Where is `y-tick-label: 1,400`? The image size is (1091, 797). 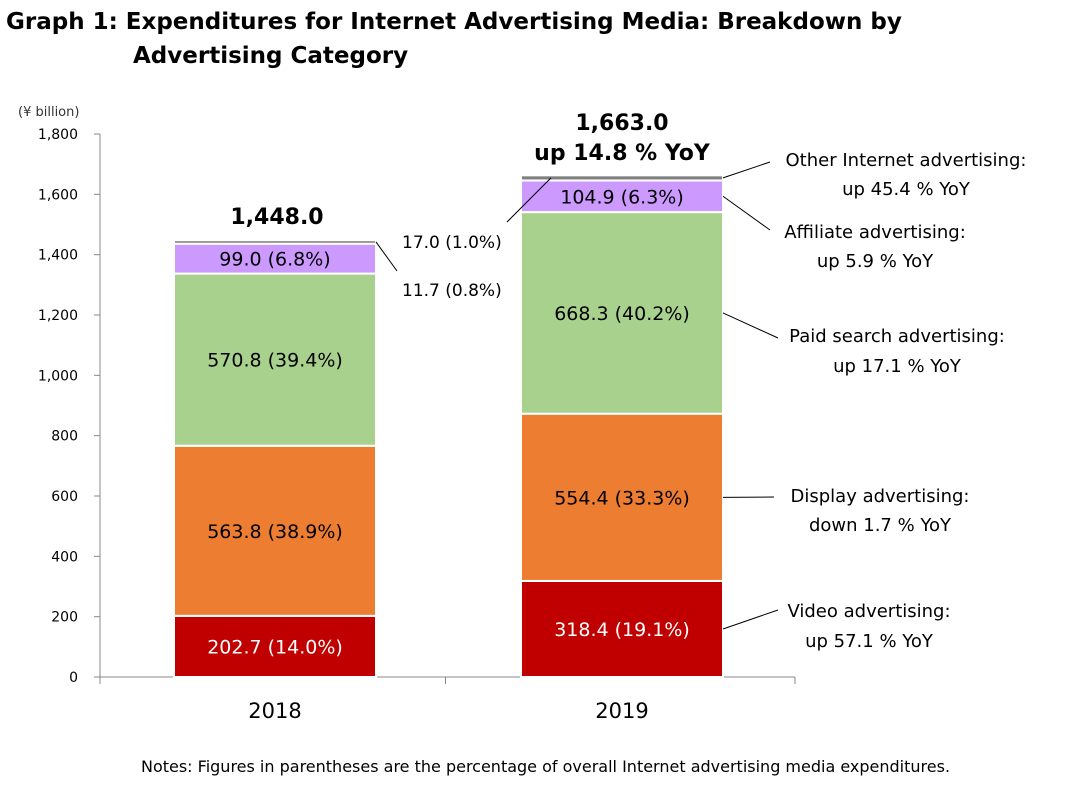
y-tick-label: 1,400 is located at coordinates (58, 256).